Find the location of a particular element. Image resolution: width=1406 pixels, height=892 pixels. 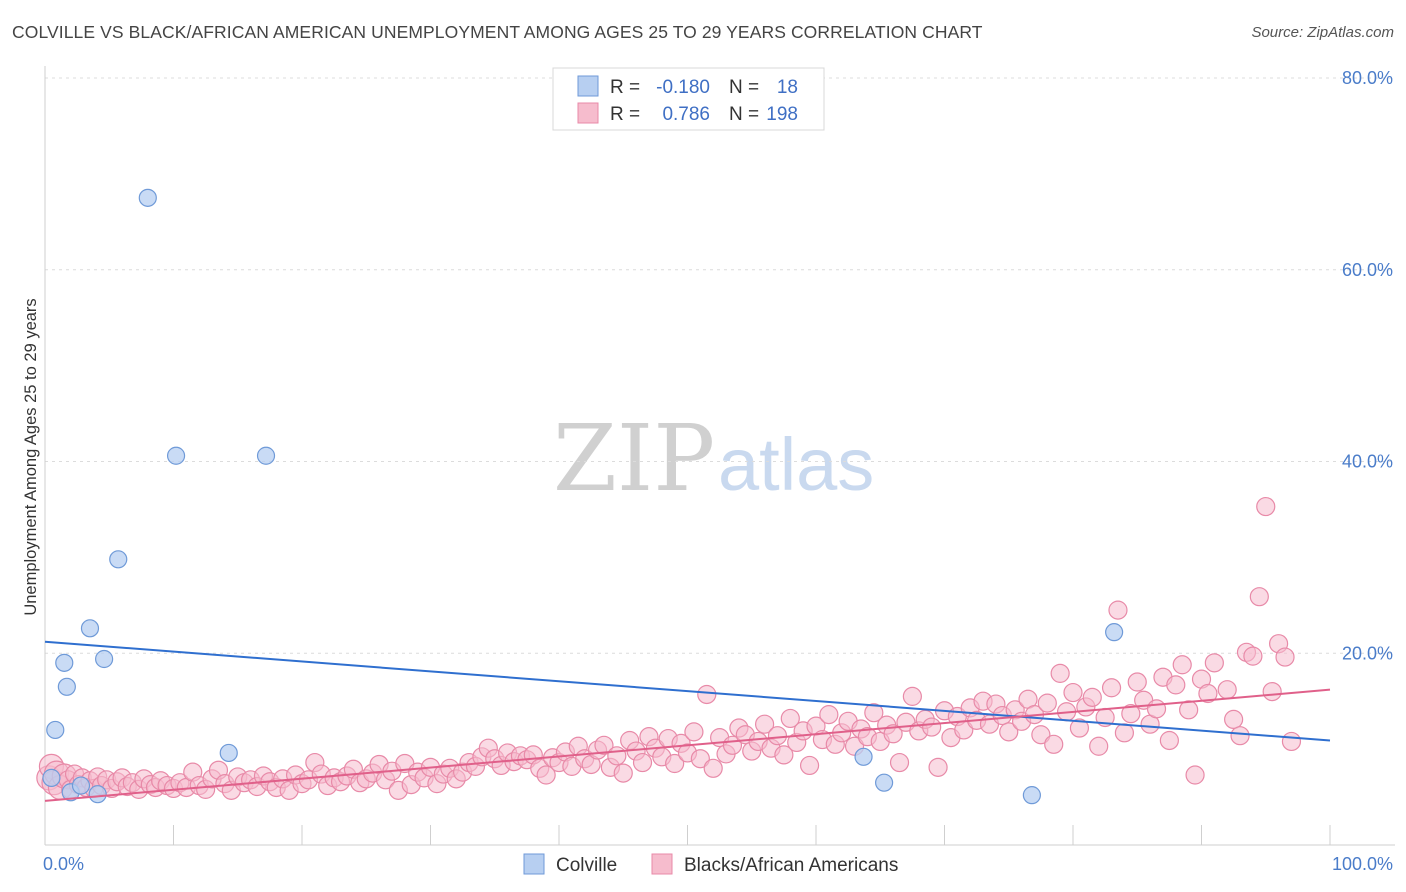

trend-line-black is located at coordinates (687, 745).